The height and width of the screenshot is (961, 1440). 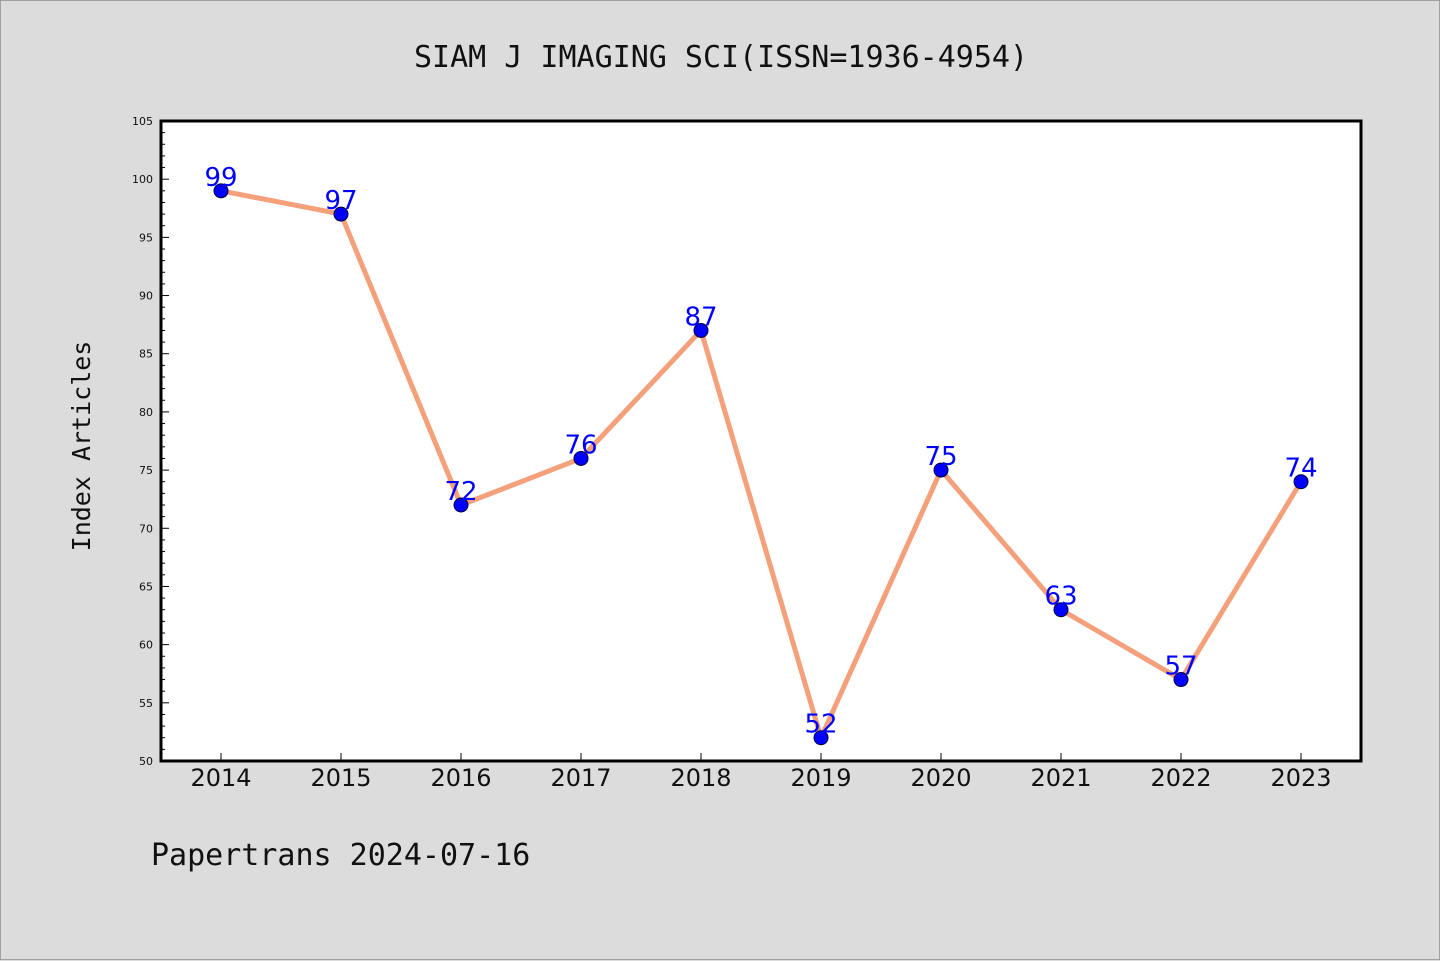 I want to click on y-tick-label: 55, so click(x=146, y=703).